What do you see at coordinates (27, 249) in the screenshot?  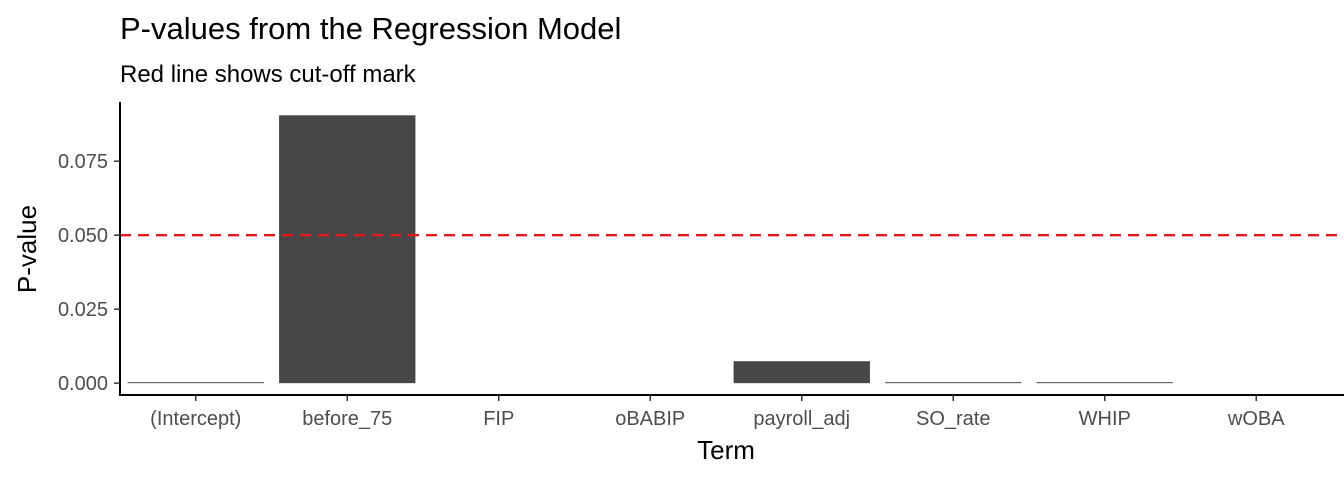 I see `y-axis-title: P-value` at bounding box center [27, 249].